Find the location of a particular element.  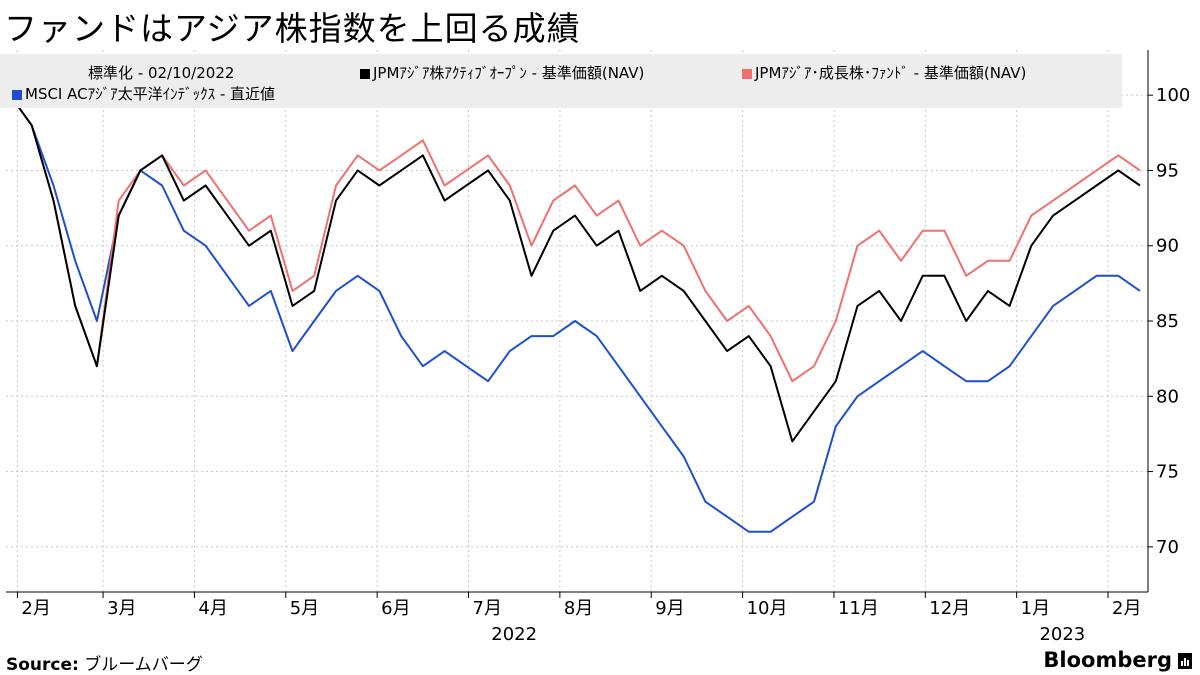

y-tick-label: 95 is located at coordinates (1167, 170).